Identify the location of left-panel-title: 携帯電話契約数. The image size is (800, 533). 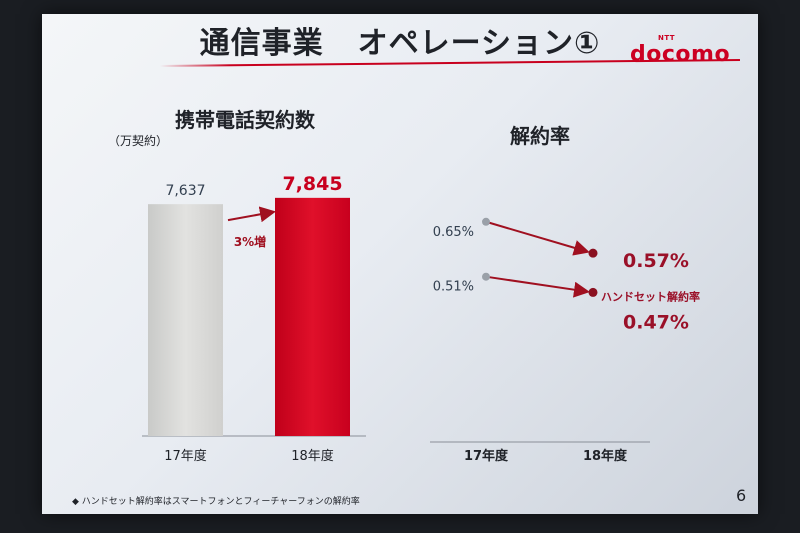
(245, 120).